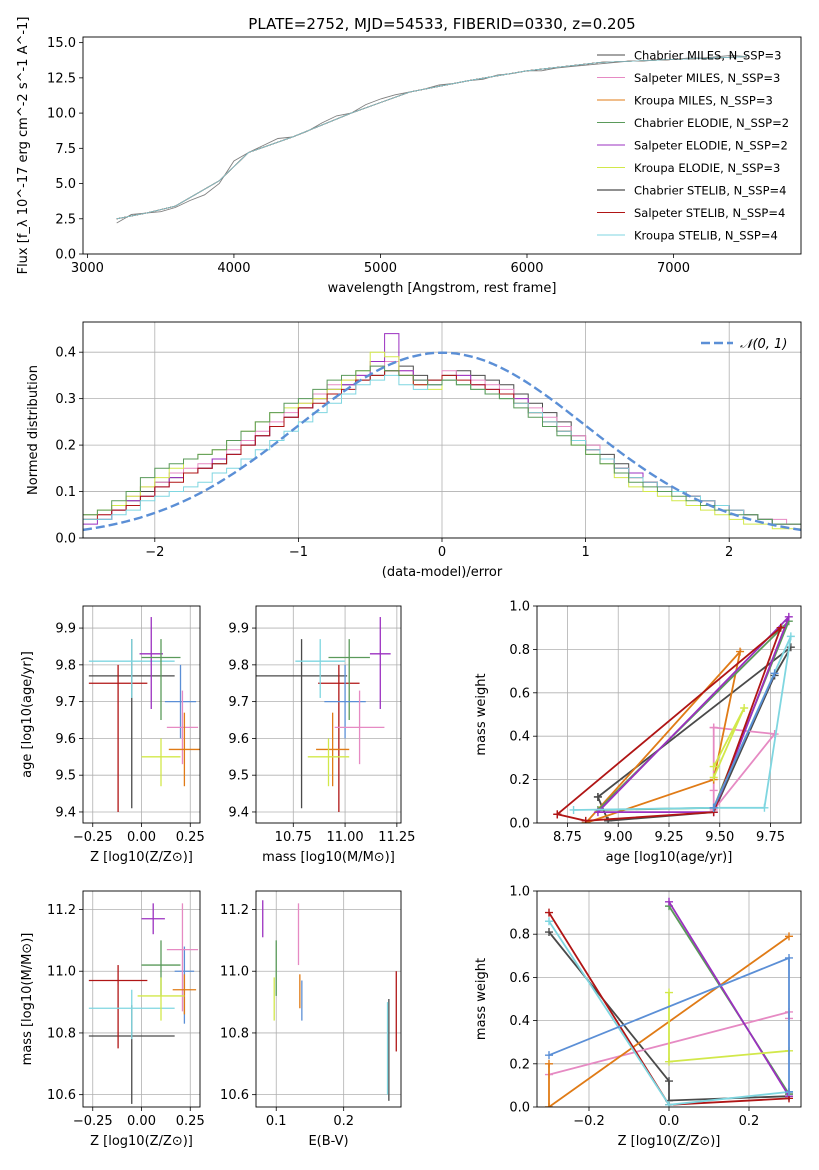 This screenshot has height=1170, width=819. What do you see at coordinates (238, 812) in the screenshot?
I see `y-tick-label: 9.4` at bounding box center [238, 812].